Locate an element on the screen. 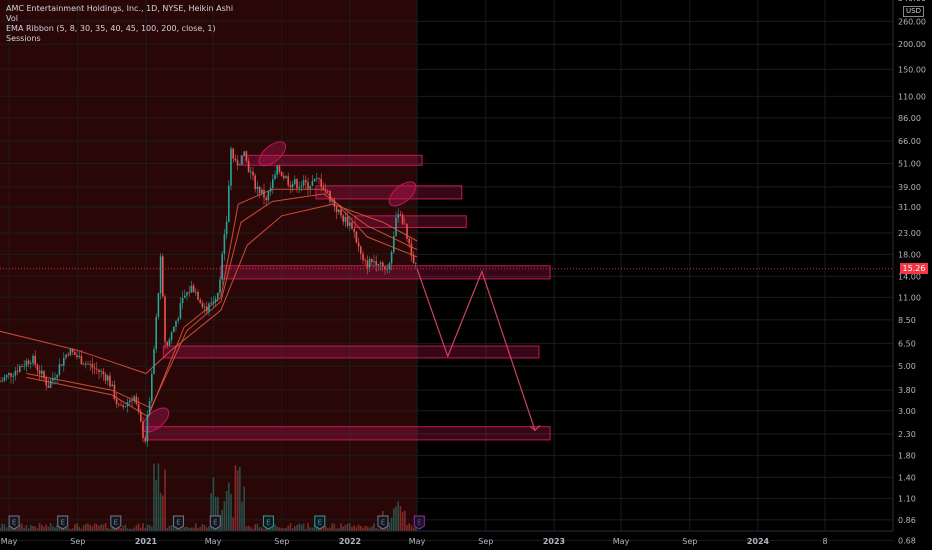  last-price-badge: 15.26 is located at coordinates (914, 269).